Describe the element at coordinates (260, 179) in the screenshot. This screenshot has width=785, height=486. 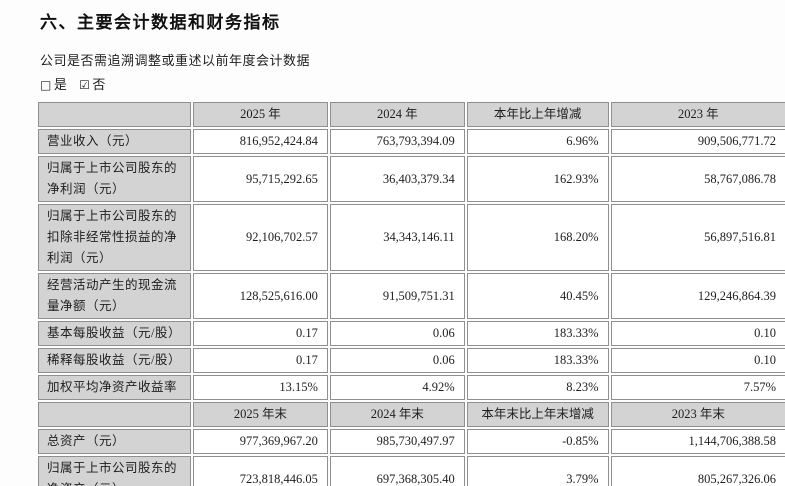
I see `cell-2025: 95,715,292.65` at that location.